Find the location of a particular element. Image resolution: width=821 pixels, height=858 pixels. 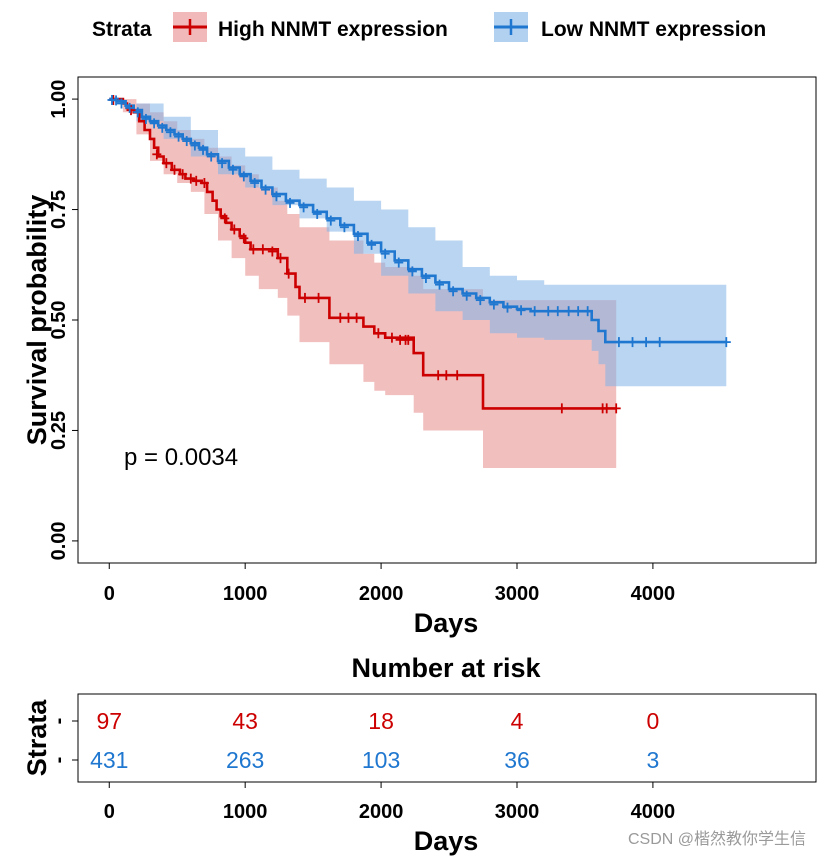

x-axis: 0 1000 2000 3000 4000 is located at coordinates (389, 584).